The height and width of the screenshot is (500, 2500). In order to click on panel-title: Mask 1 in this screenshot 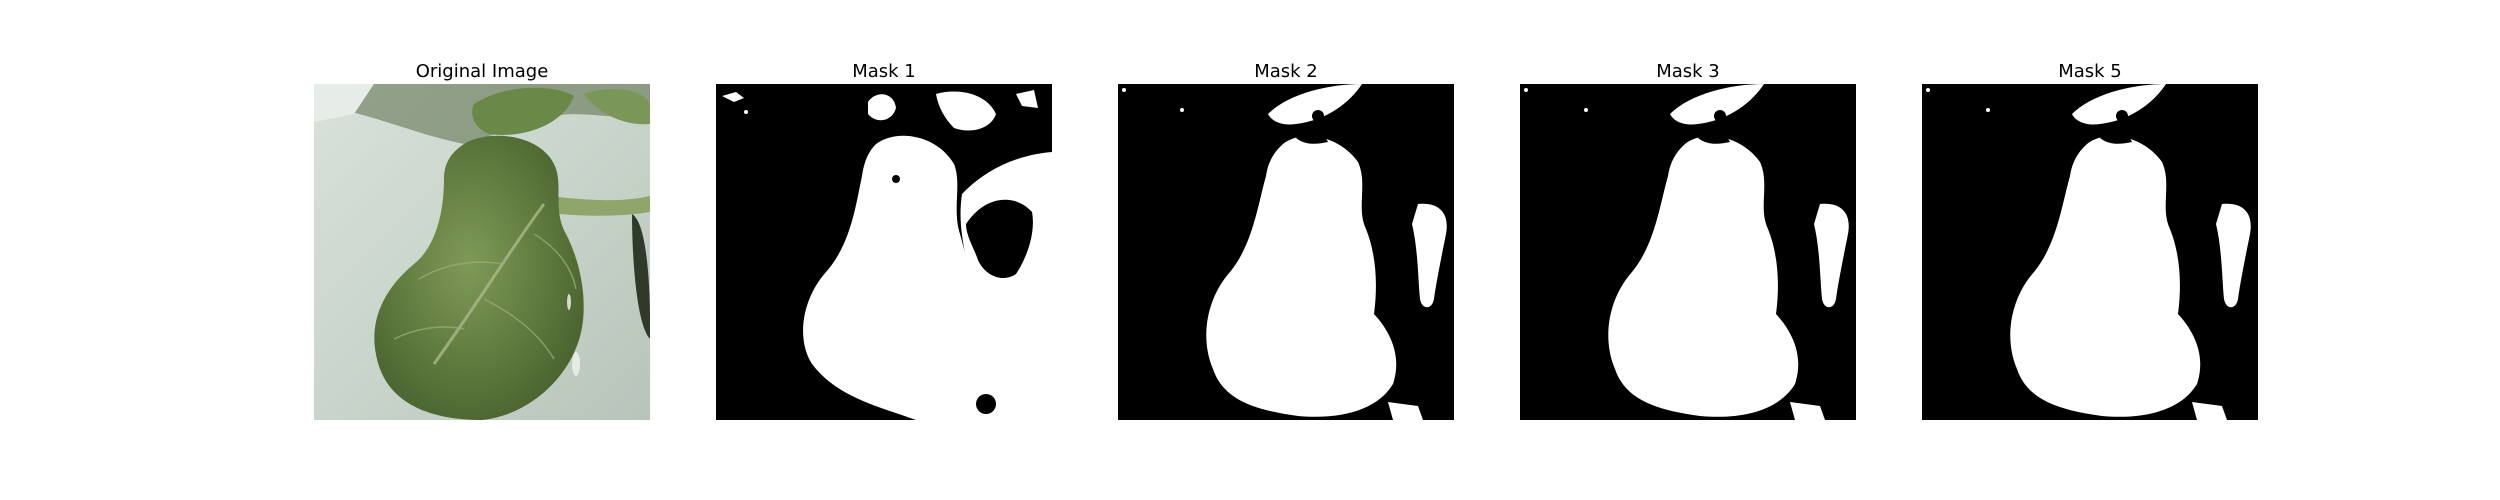, I will do `click(884, 71)`.